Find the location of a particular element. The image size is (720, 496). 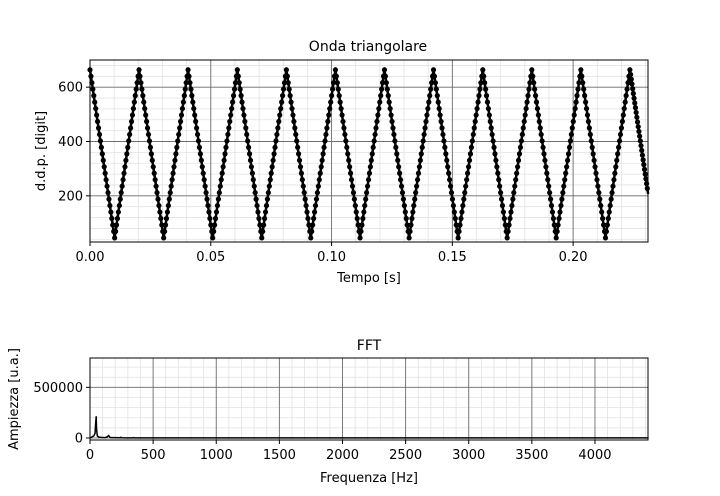

y-tick-label: 0 is located at coordinates (79, 438).